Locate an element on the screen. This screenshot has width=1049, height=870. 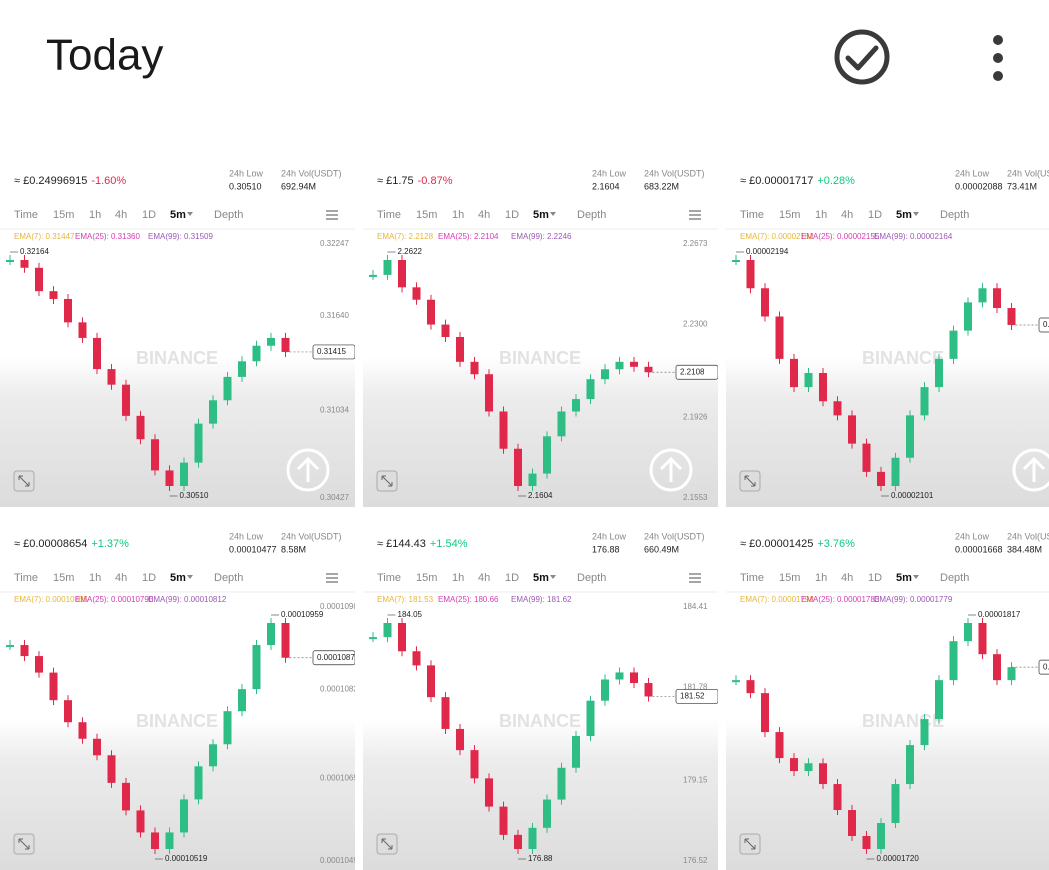
low-label: 24h Low is located at coordinates (972, 536).